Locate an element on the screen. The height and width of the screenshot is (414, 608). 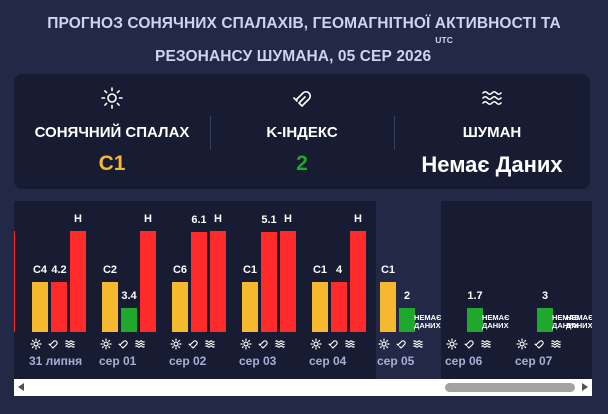
schumann-label: ШУМАН is located at coordinates (492, 132).